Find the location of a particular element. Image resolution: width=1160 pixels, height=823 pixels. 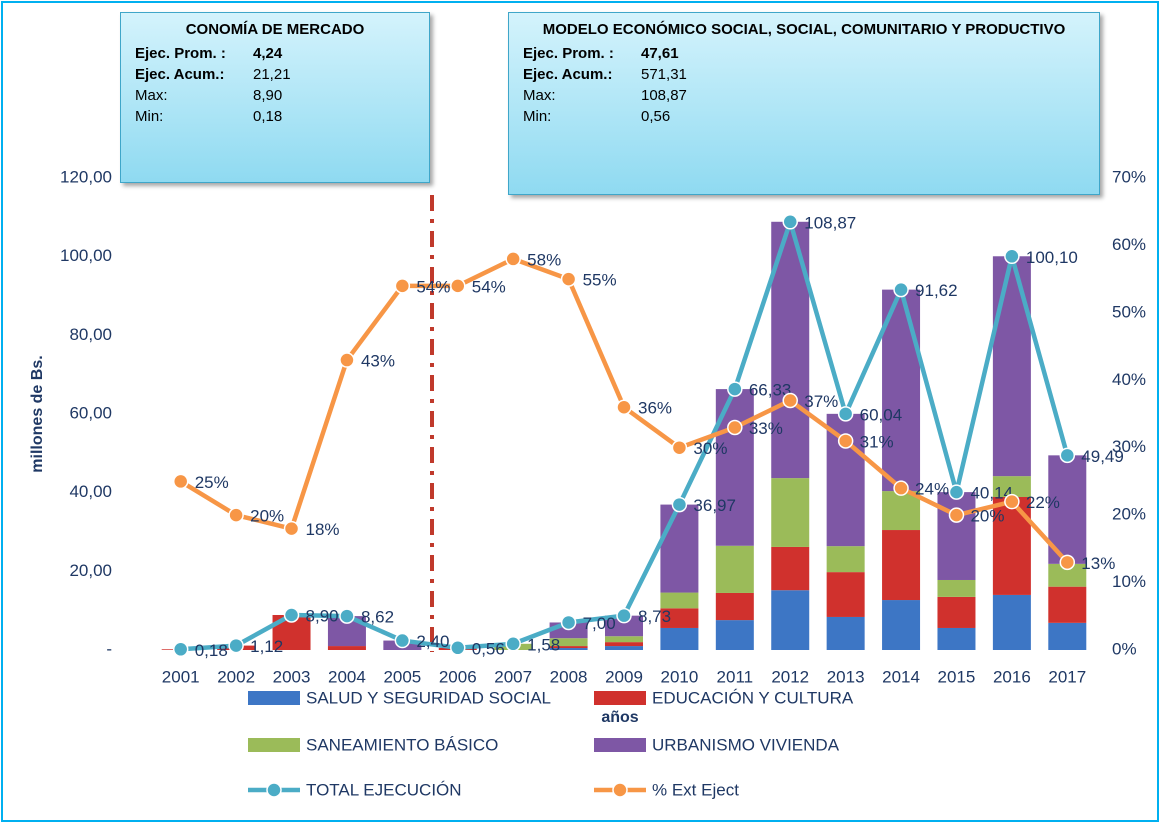

data-label: 22% is located at coordinates (1043, 502).